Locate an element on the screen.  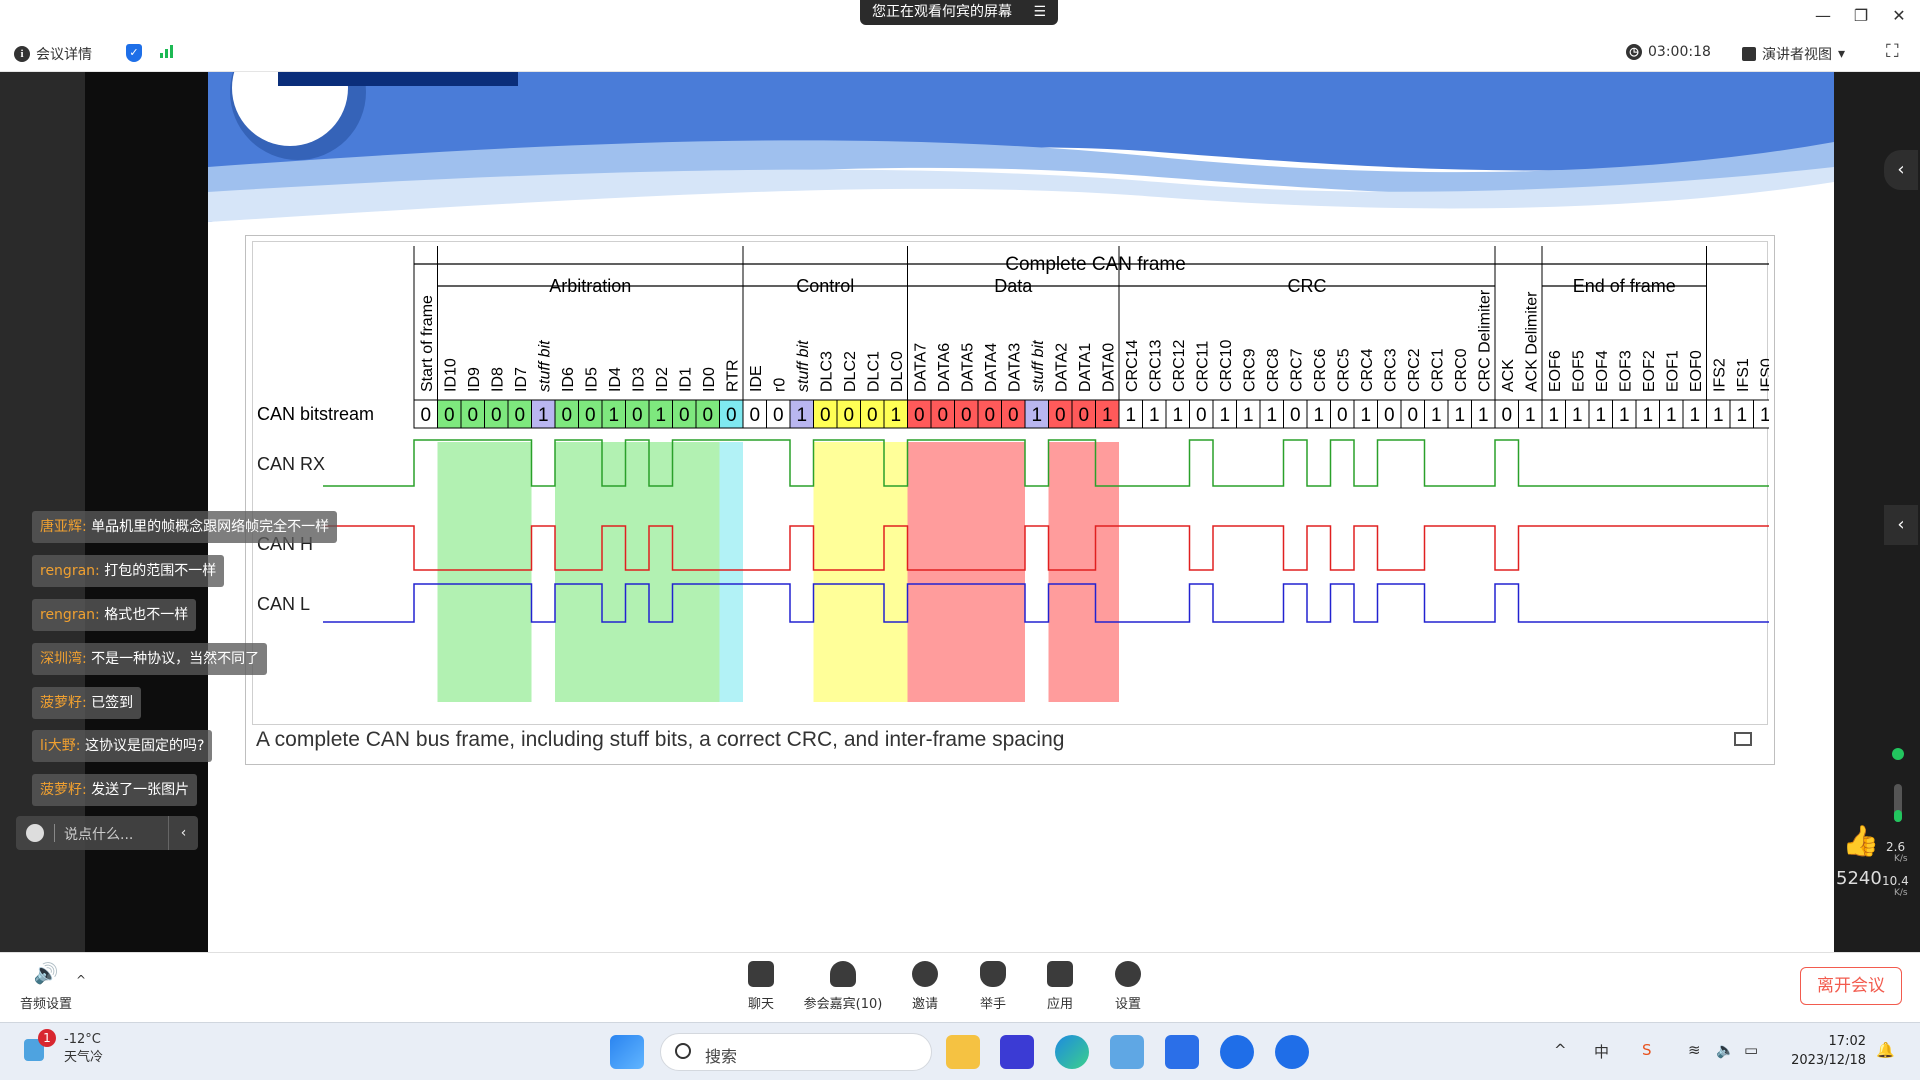
audio-settings-button: 🔊 音频设置 is located at coordinates (45, 986).